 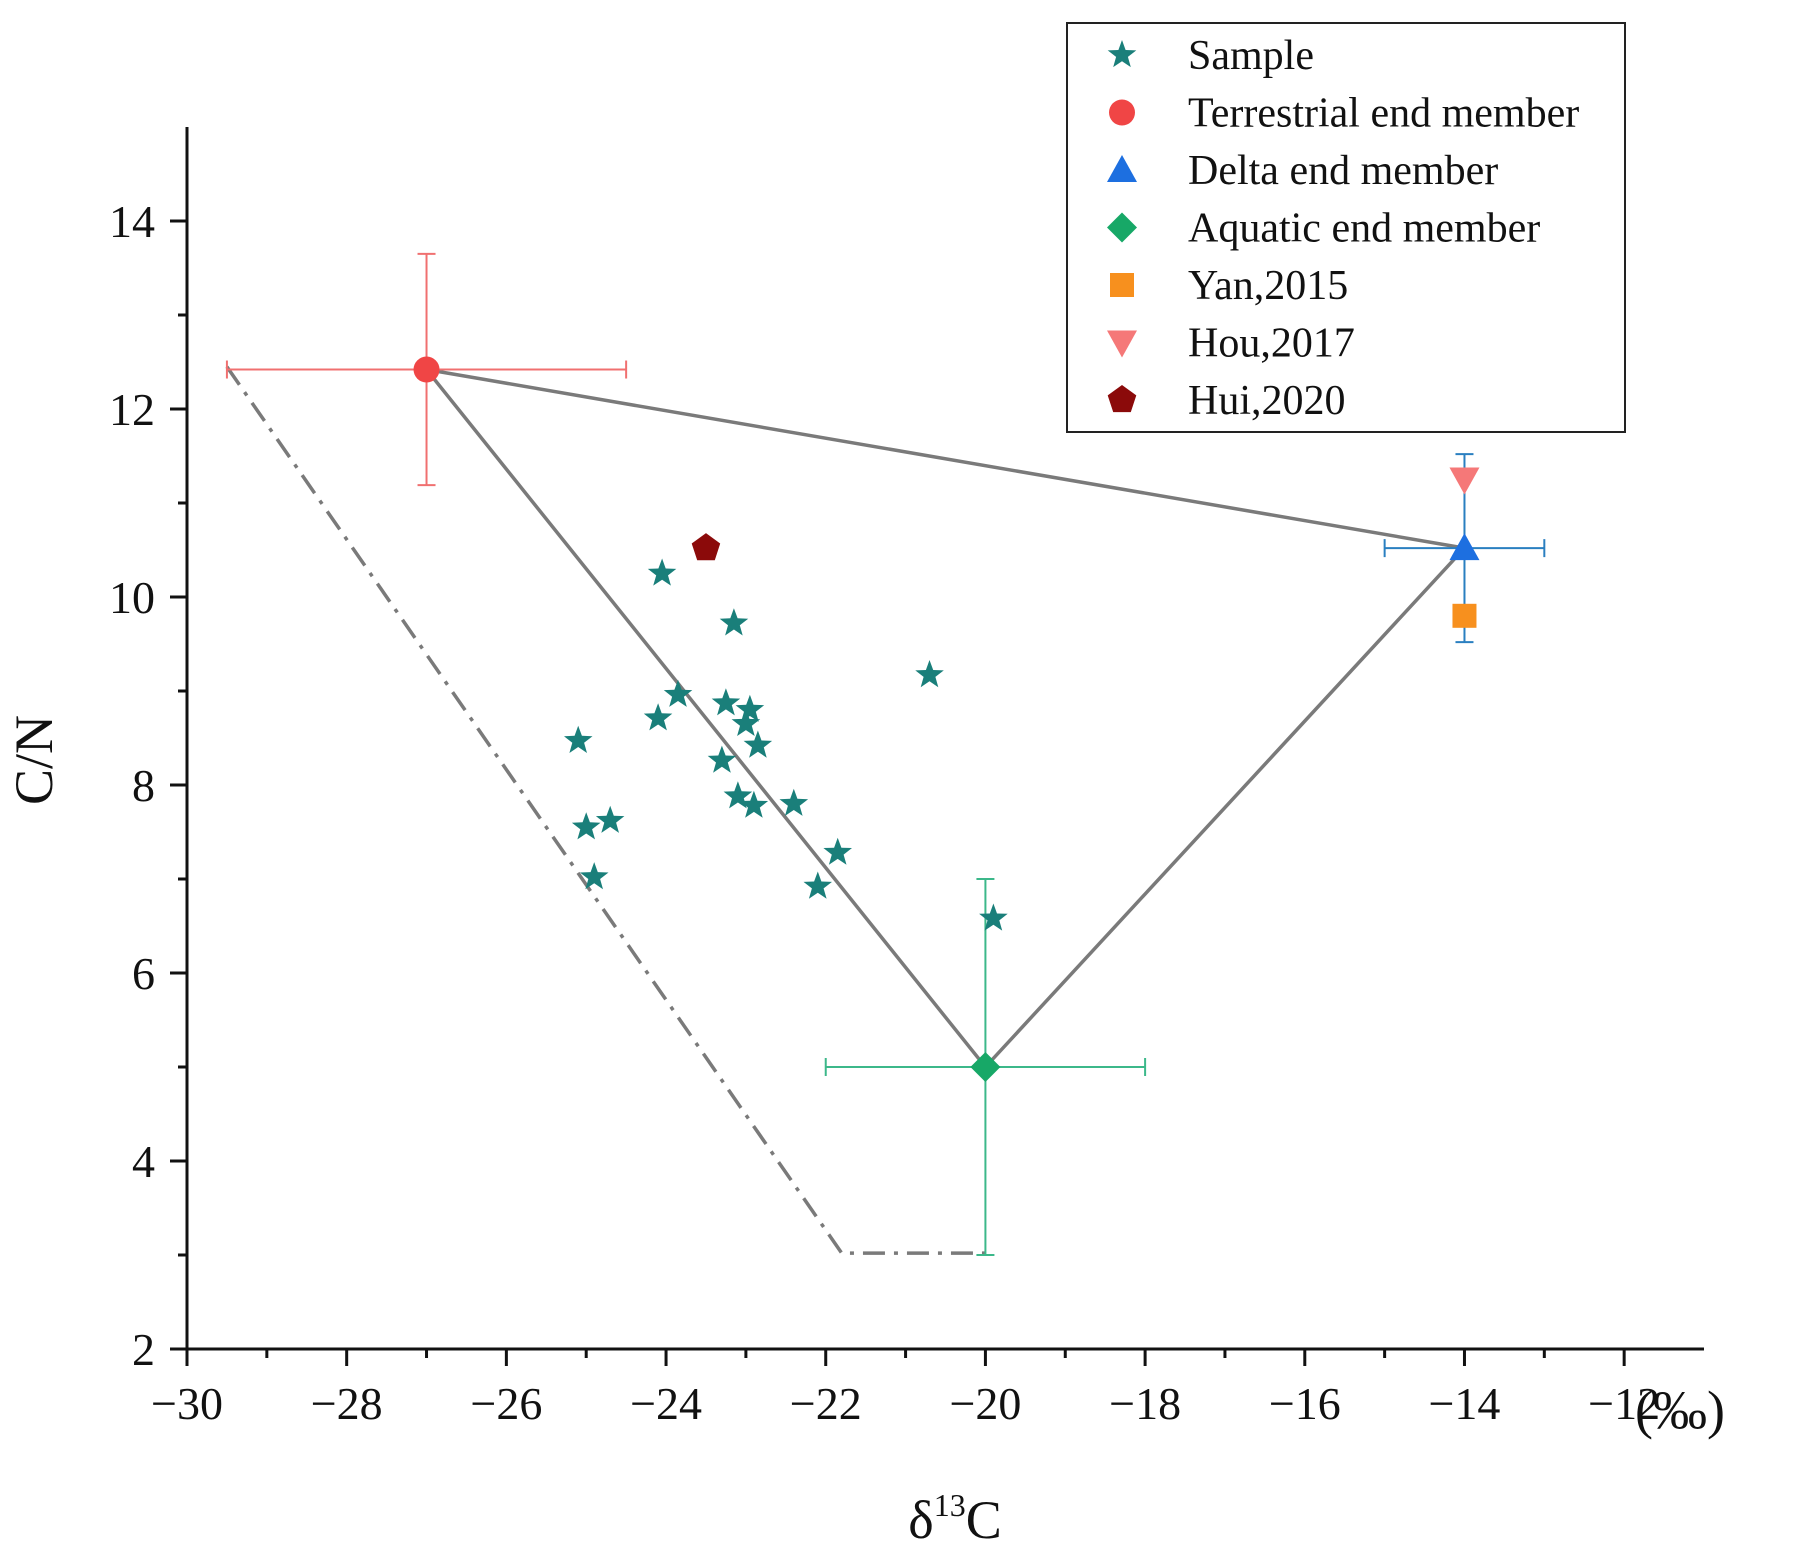 I want to click on y-tick-label: 6, so click(x=143, y=973).